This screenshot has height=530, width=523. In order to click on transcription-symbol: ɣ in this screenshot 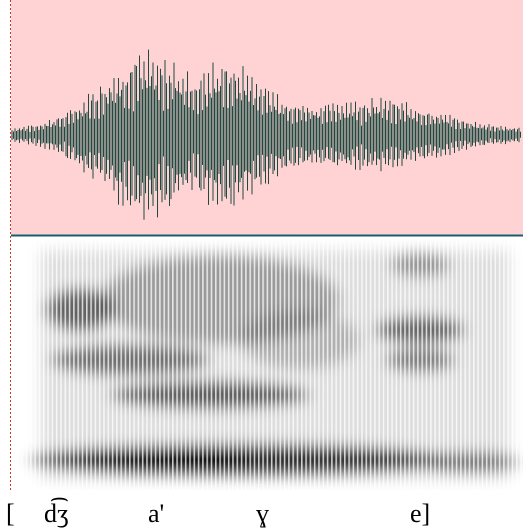, I will do `click(262, 513)`.